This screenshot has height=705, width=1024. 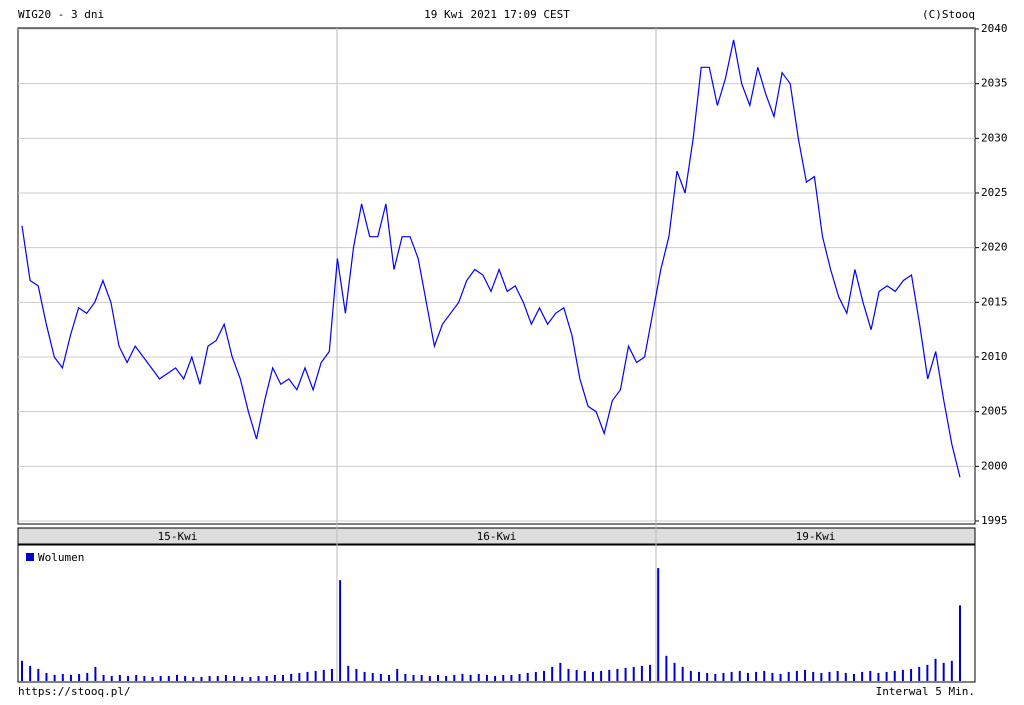 I want to click on y-tick-label: 2030, so click(x=994, y=137).